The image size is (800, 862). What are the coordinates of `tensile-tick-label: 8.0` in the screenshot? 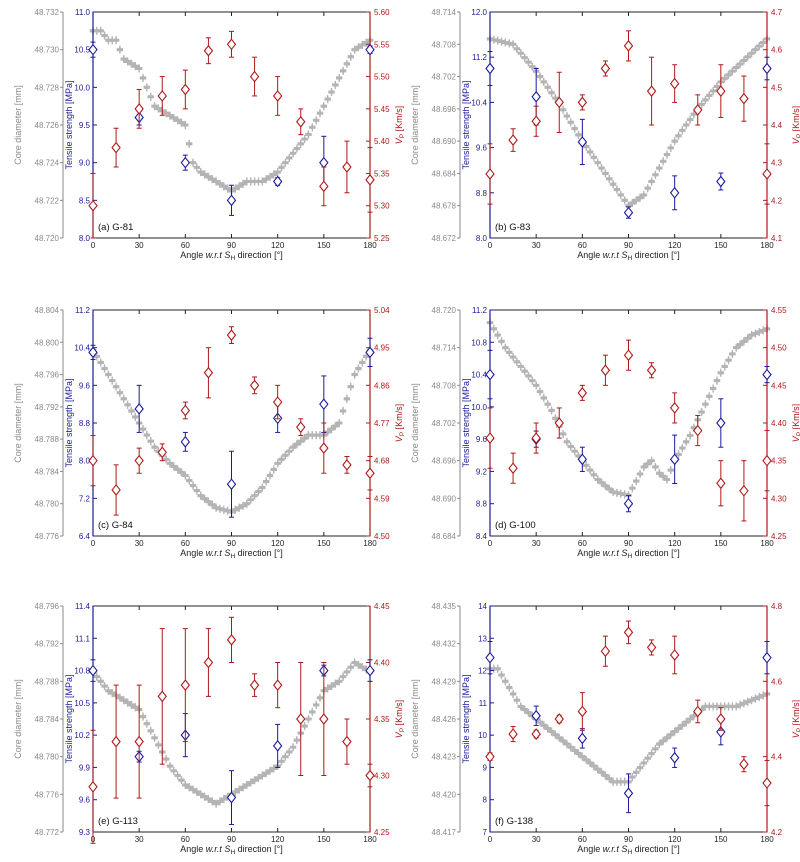 It's located at (85, 238).